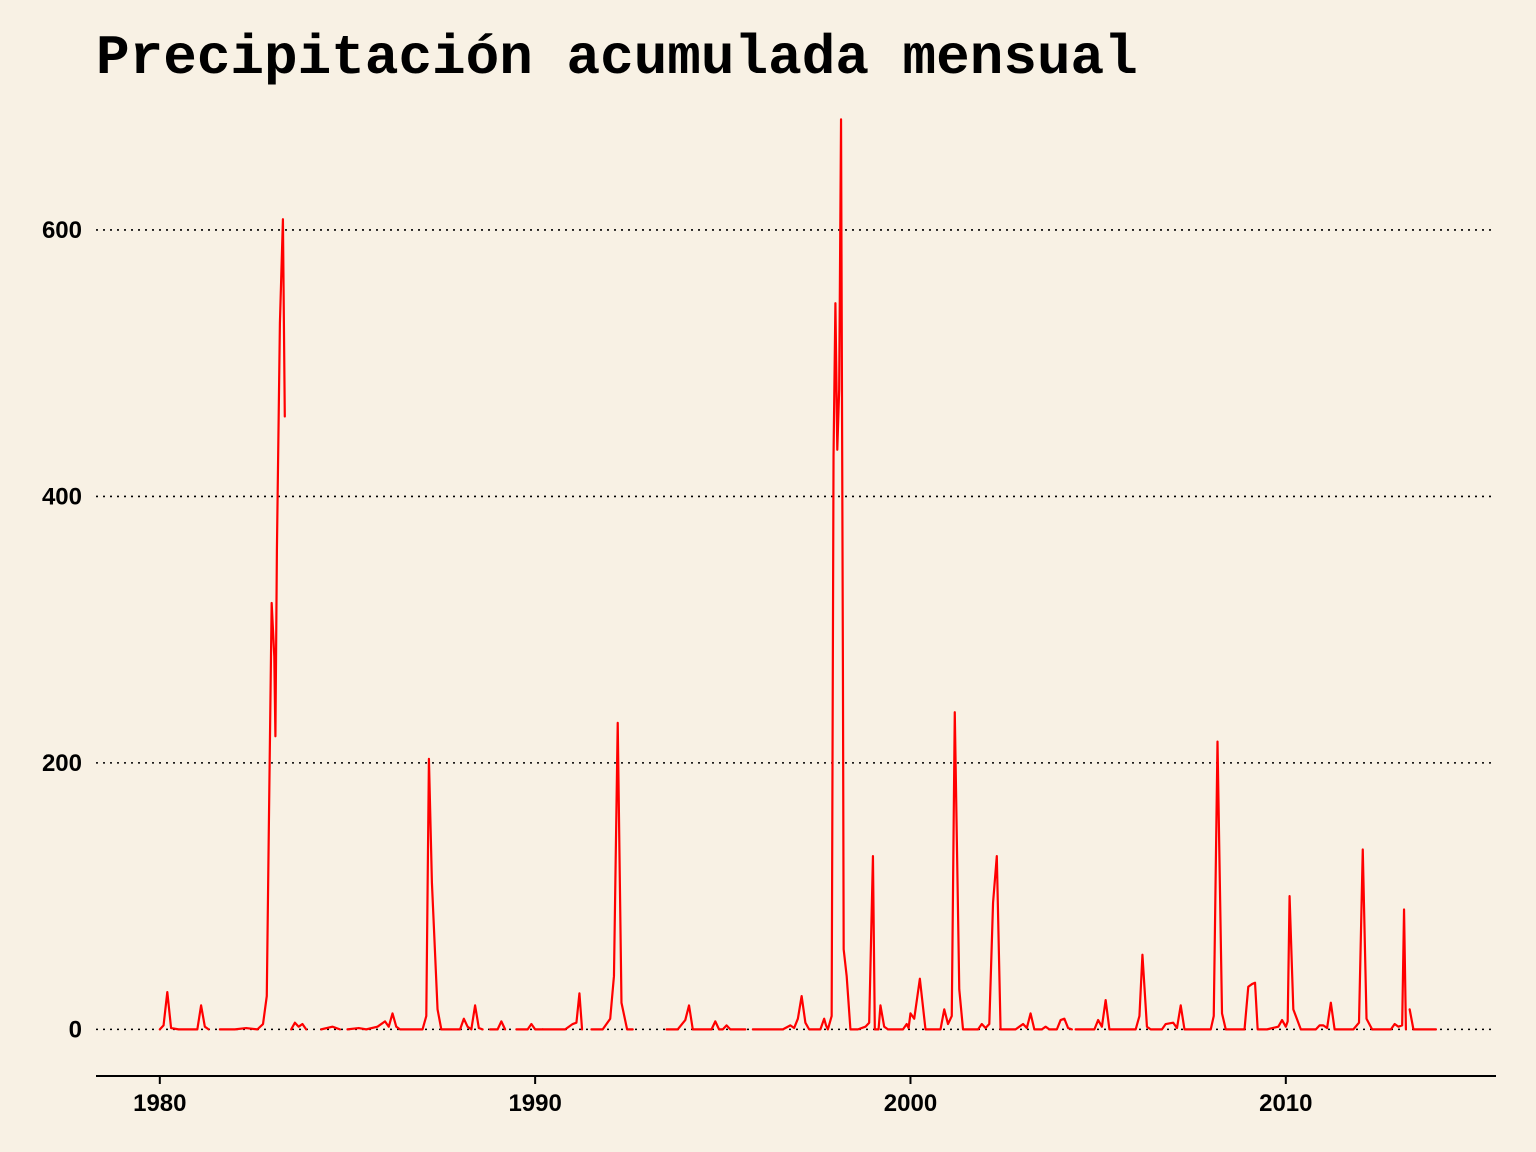  Describe the element at coordinates (62, 496) in the screenshot. I see `y-tick-label: 400` at that location.